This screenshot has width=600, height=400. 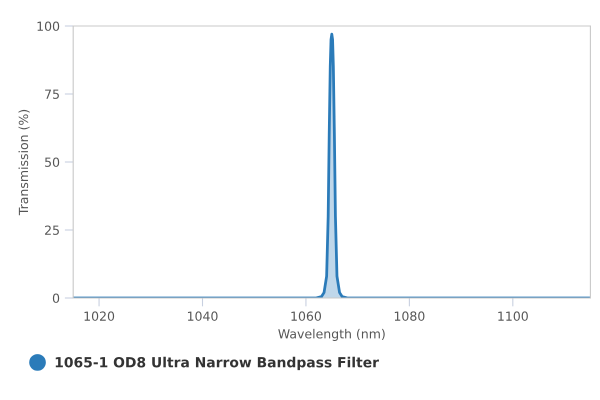 I want to click on y-tick-label: 75, so click(x=52, y=94).